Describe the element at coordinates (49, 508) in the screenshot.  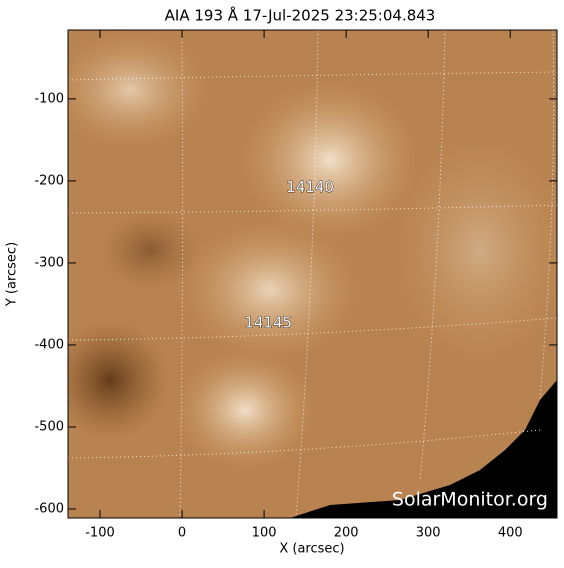
I see `y-tick-label: -600` at that location.